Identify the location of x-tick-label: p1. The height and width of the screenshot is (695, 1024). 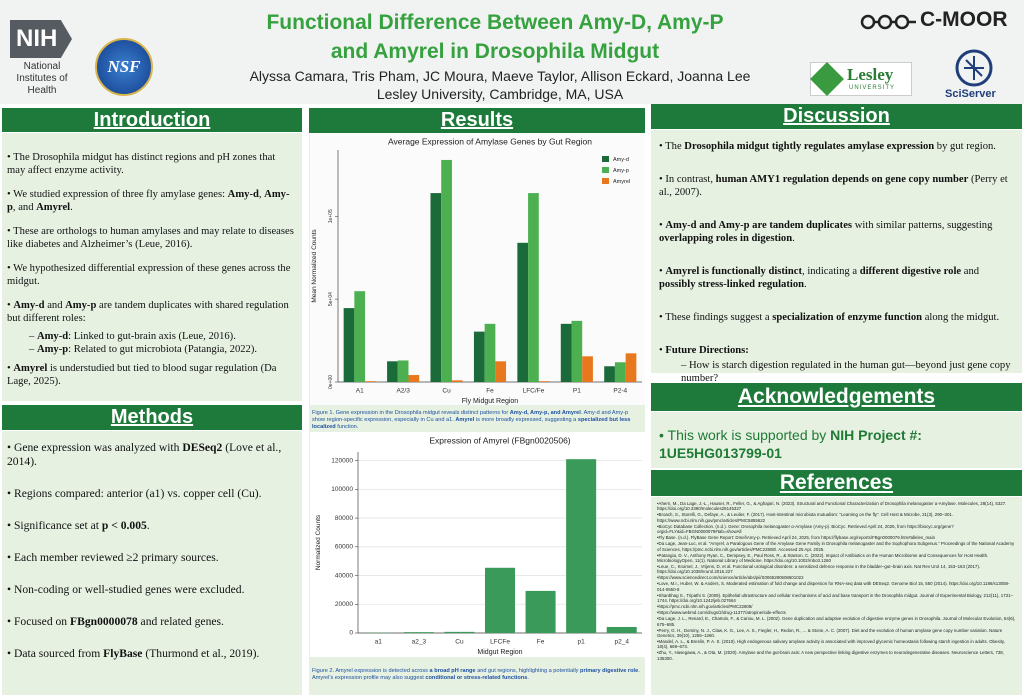
(582, 642).